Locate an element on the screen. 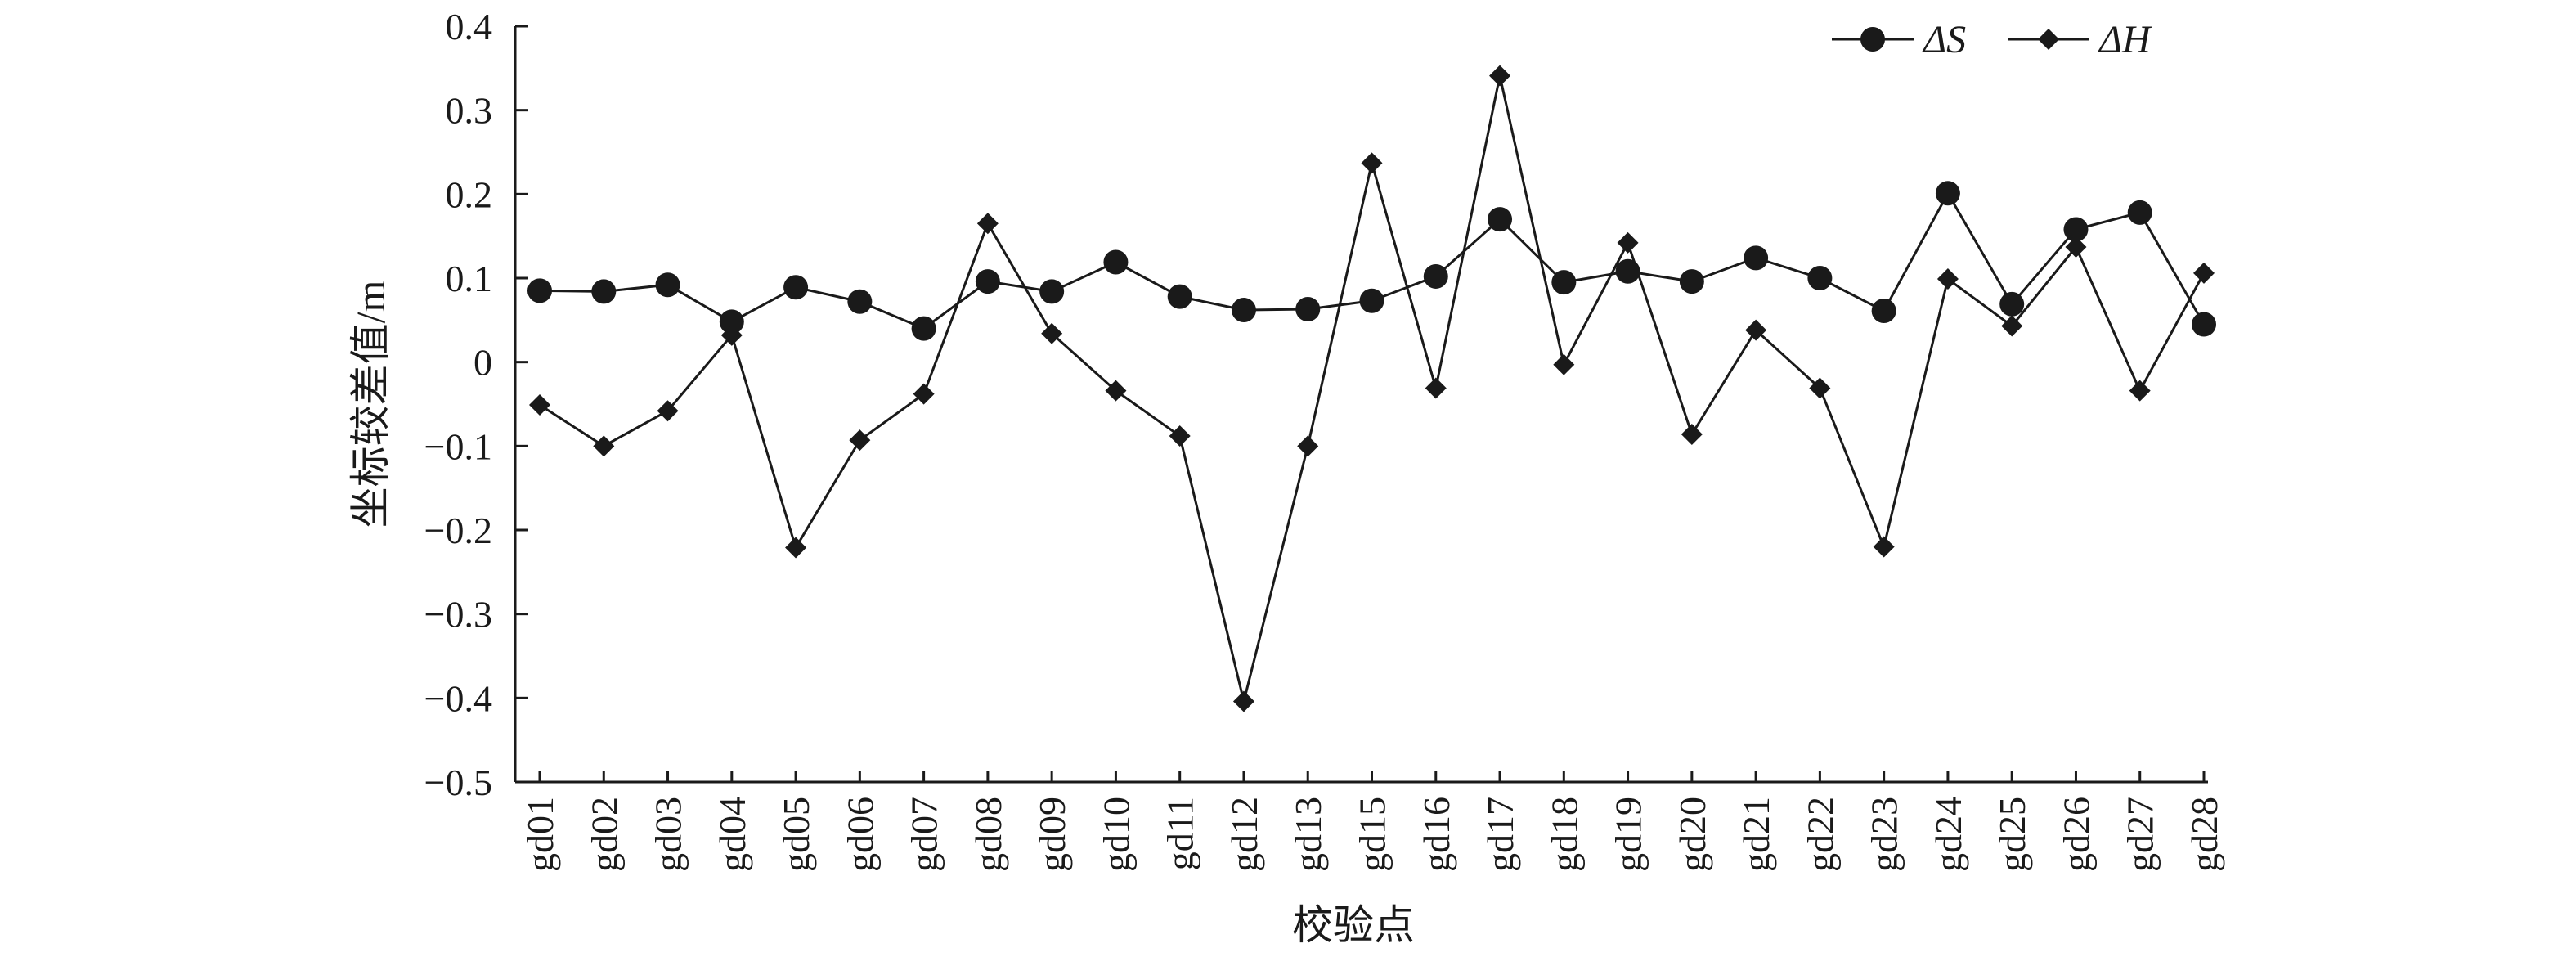  x-tick-label: gd17 is located at coordinates (1500, 834).